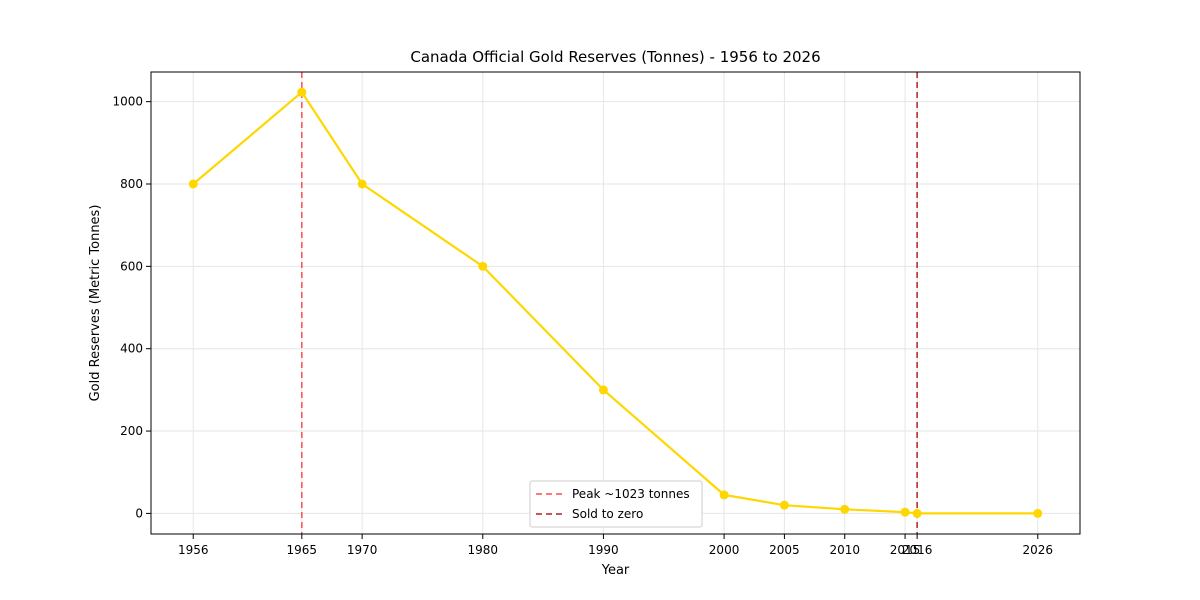 Image resolution: width=1200 pixels, height=600 pixels. I want to click on y-tick-label: 0, so click(139, 513).